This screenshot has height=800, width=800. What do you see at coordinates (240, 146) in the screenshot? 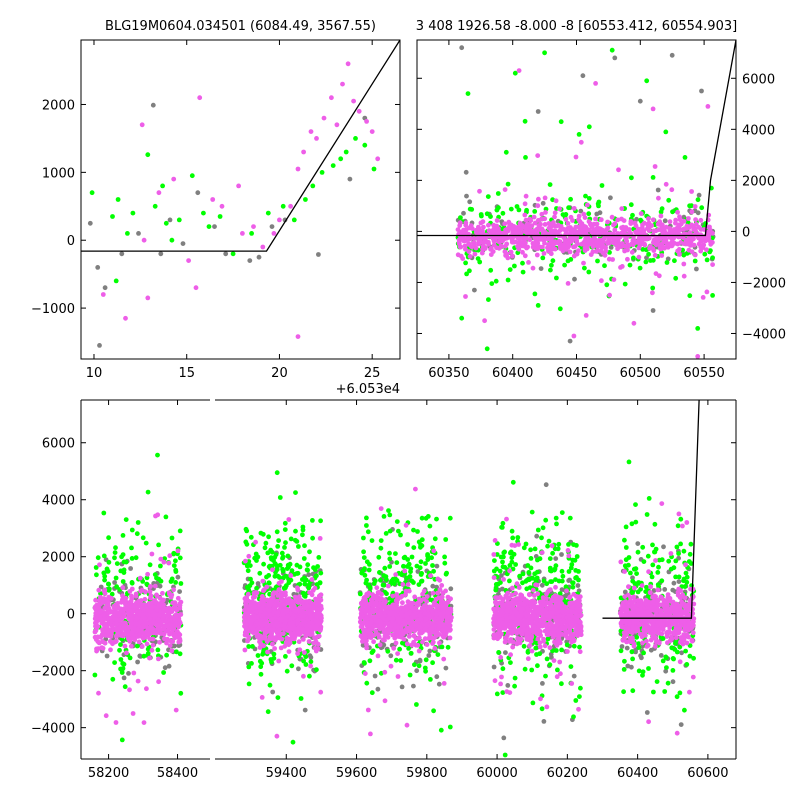
I see `model-line` at bounding box center [240, 146].